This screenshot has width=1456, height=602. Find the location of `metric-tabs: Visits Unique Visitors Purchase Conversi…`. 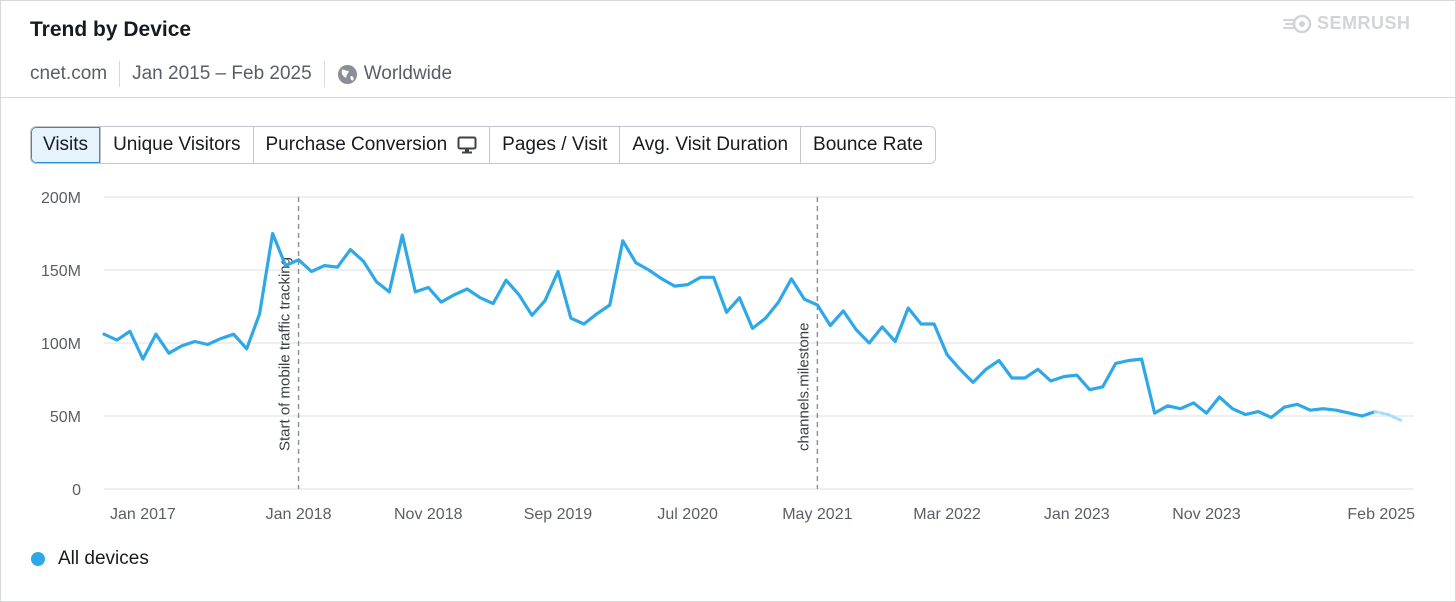

metric-tabs: Visits Unique Visitors Purchase Conversi… is located at coordinates (483, 145).